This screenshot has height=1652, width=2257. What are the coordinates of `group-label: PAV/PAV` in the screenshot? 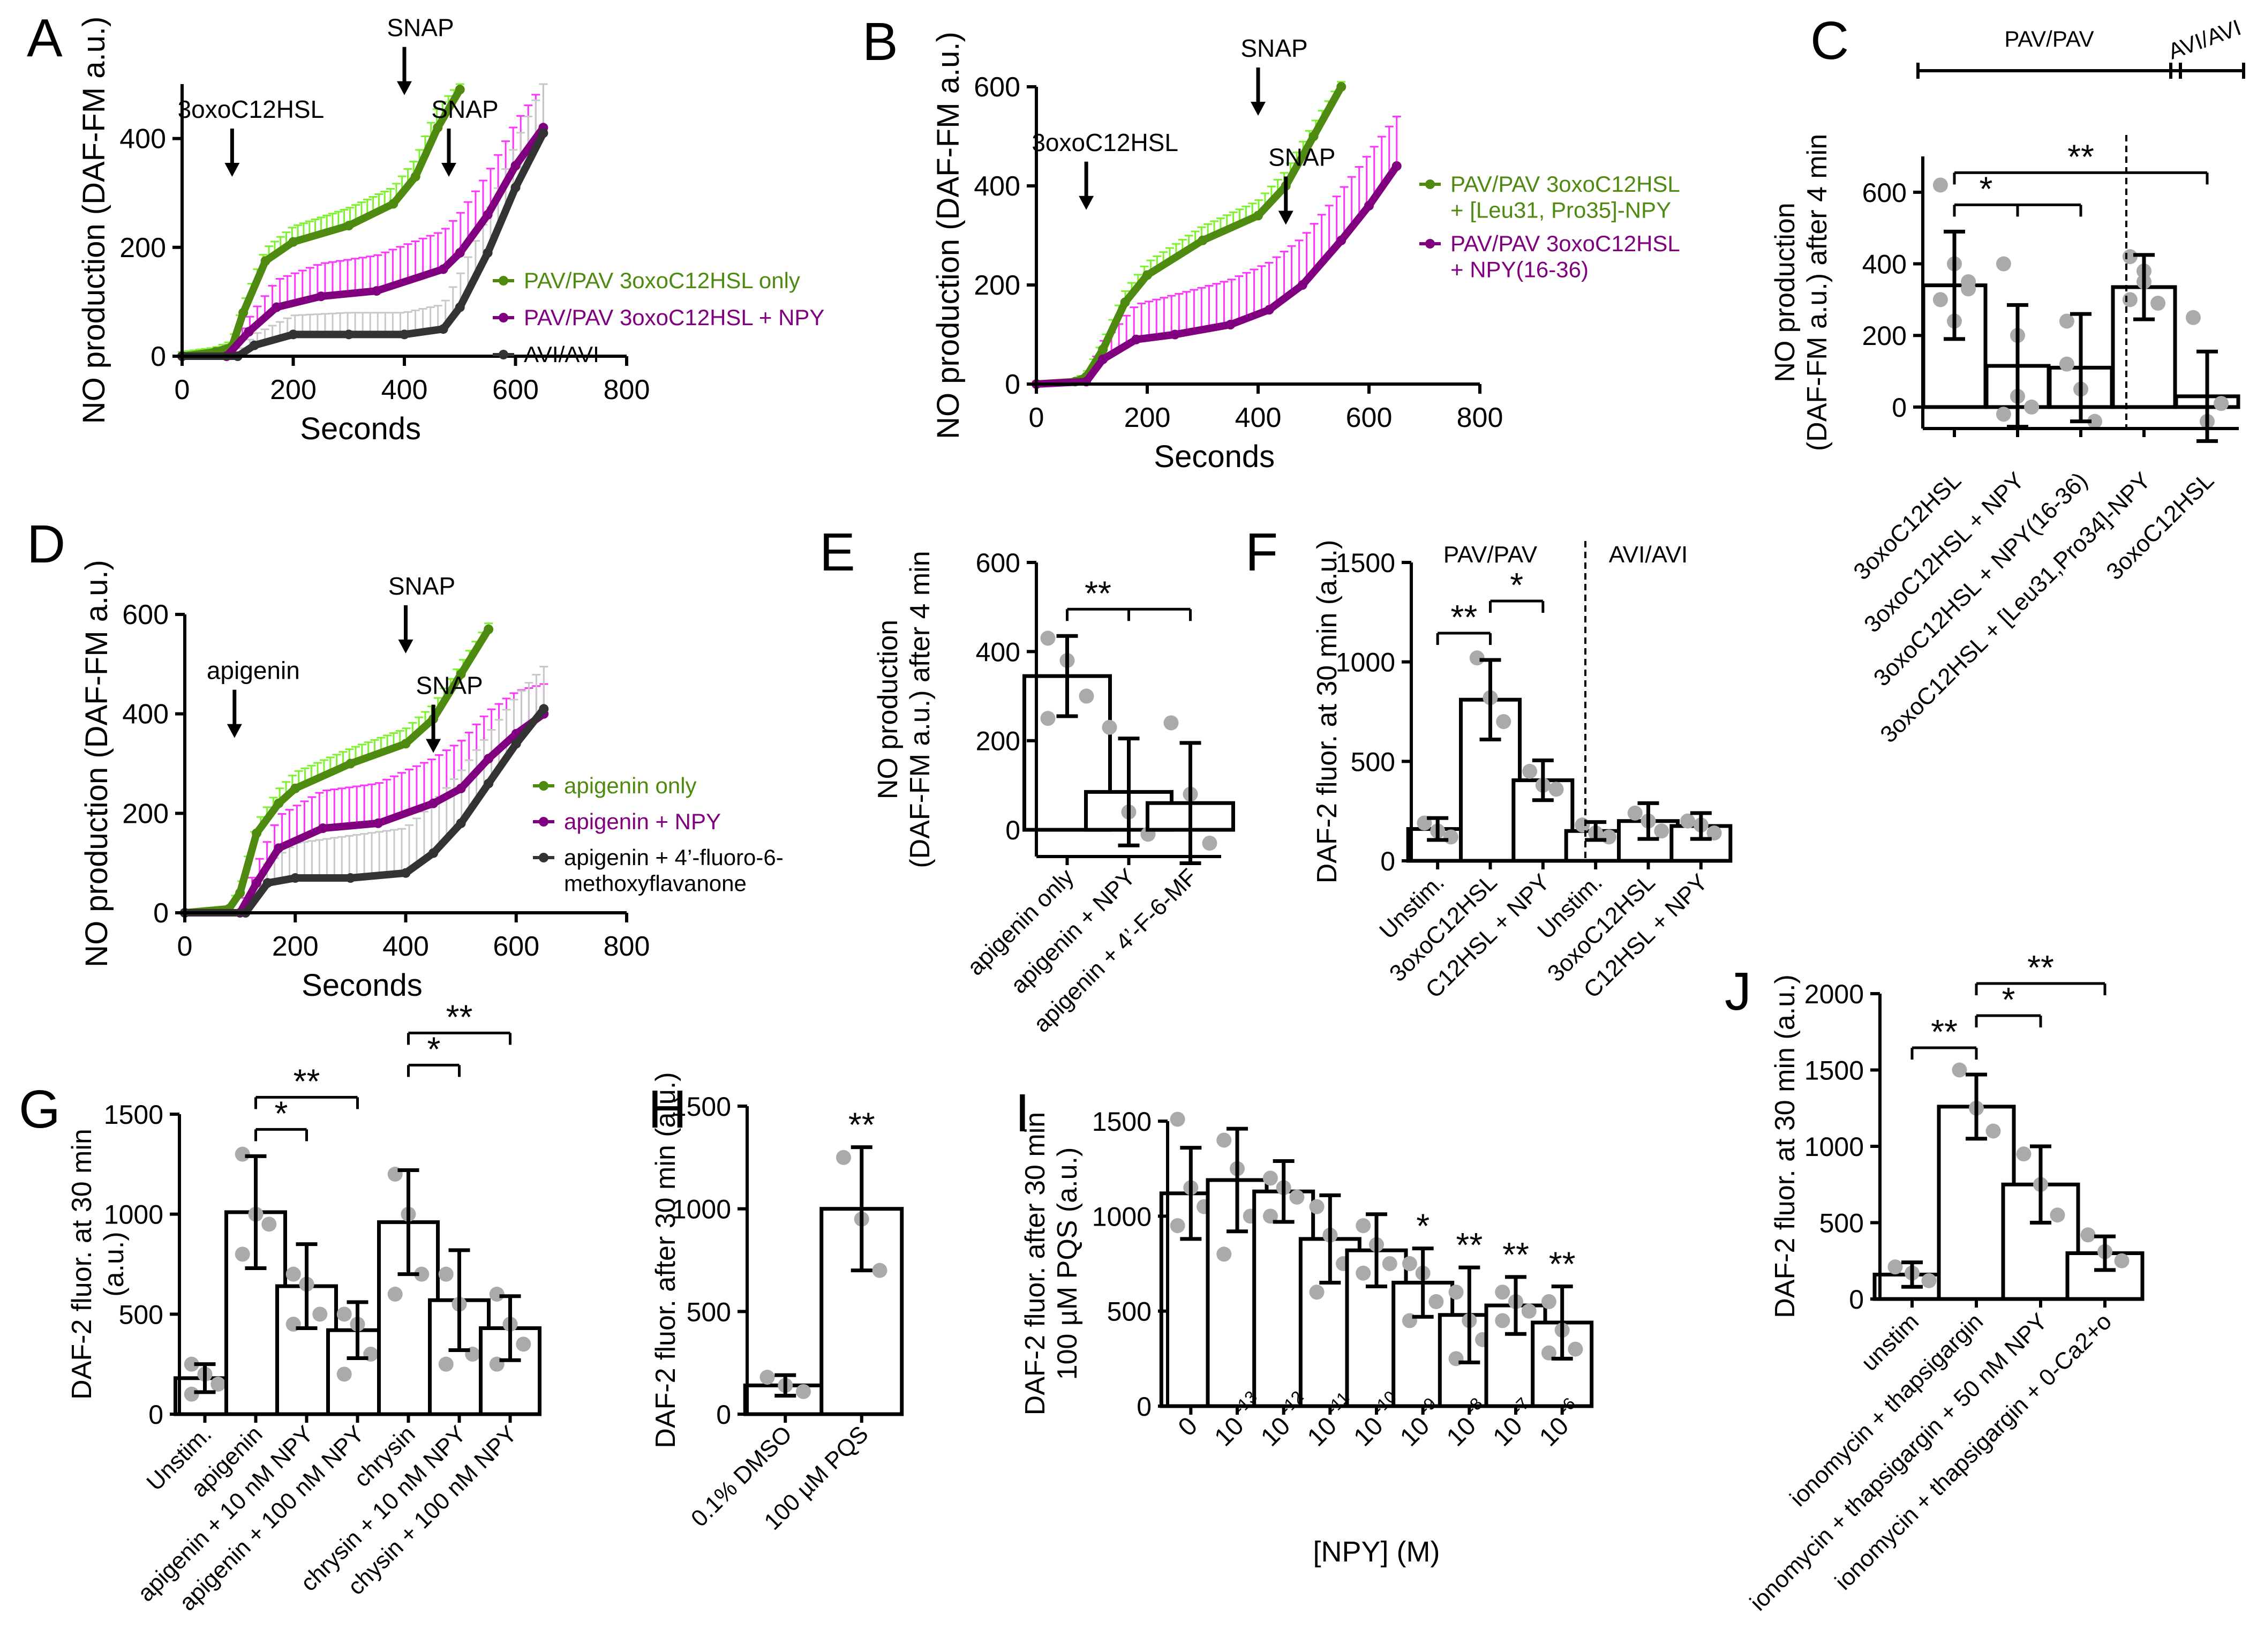 It's located at (2049, 38).